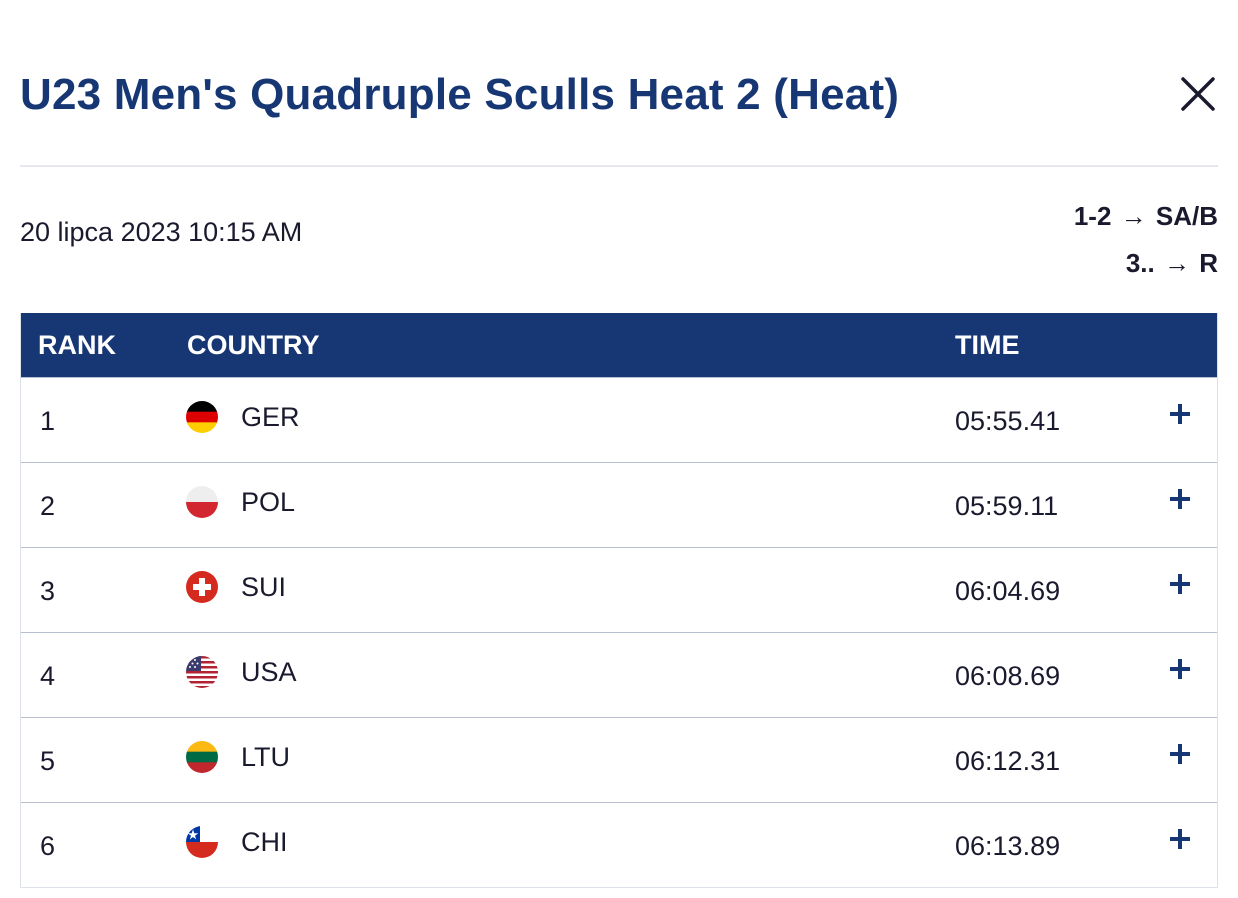 This screenshot has width=1238, height=898. What do you see at coordinates (987, 345) in the screenshot?
I see `column-header-time: TIME` at bounding box center [987, 345].